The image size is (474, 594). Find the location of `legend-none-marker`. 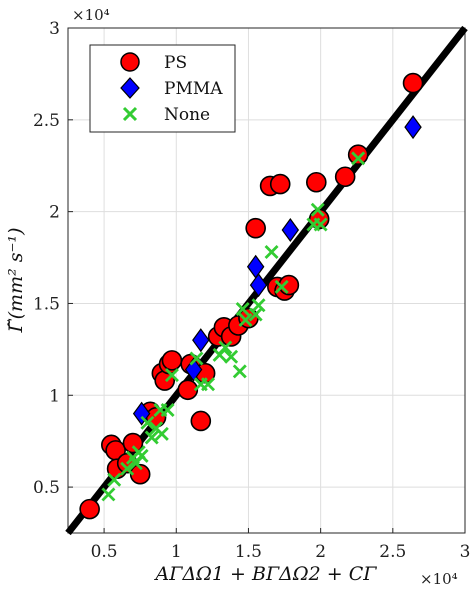

legend-none-marker is located at coordinates (130, 114).